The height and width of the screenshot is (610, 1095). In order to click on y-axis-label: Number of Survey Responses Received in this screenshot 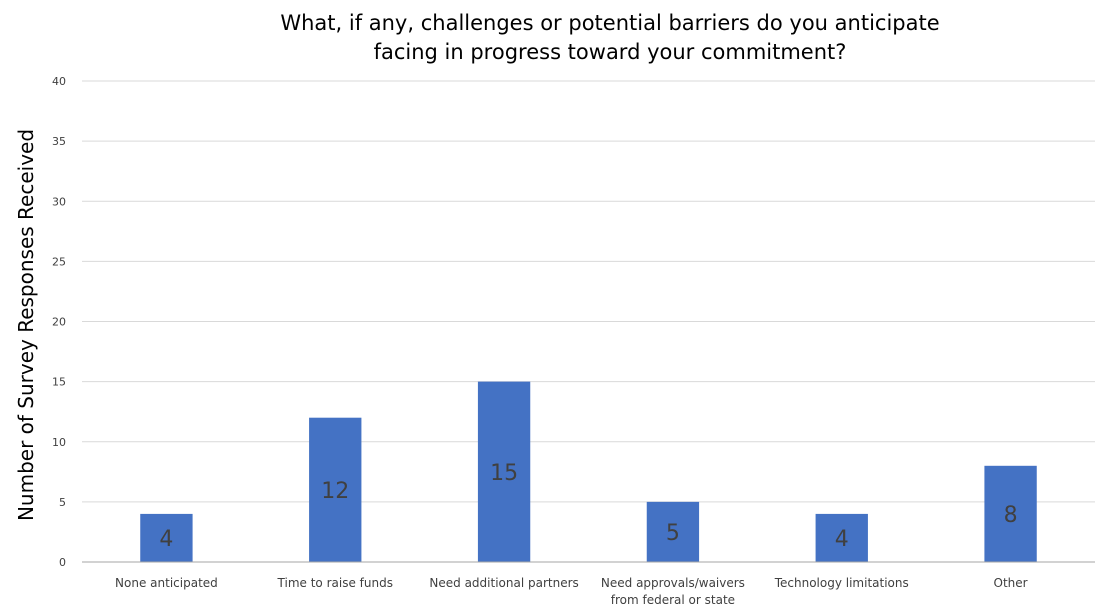, I will do `click(26, 325)`.